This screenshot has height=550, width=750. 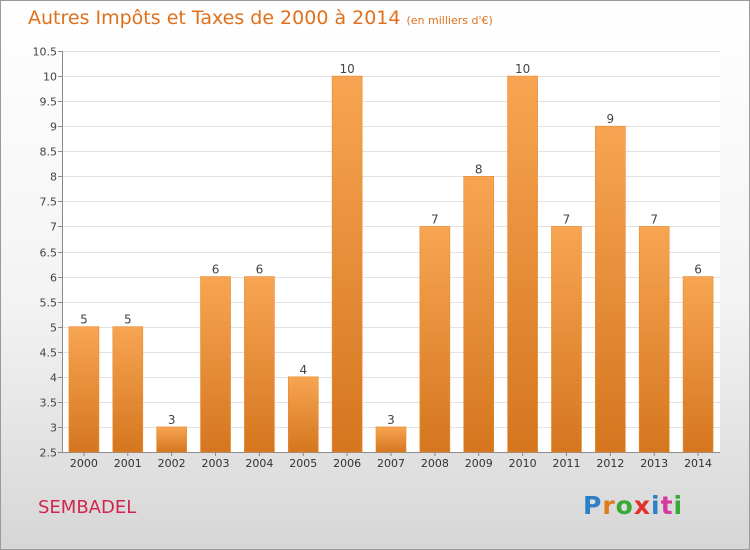 What do you see at coordinates (698, 364) in the screenshot?
I see `bar-2014` at bounding box center [698, 364].